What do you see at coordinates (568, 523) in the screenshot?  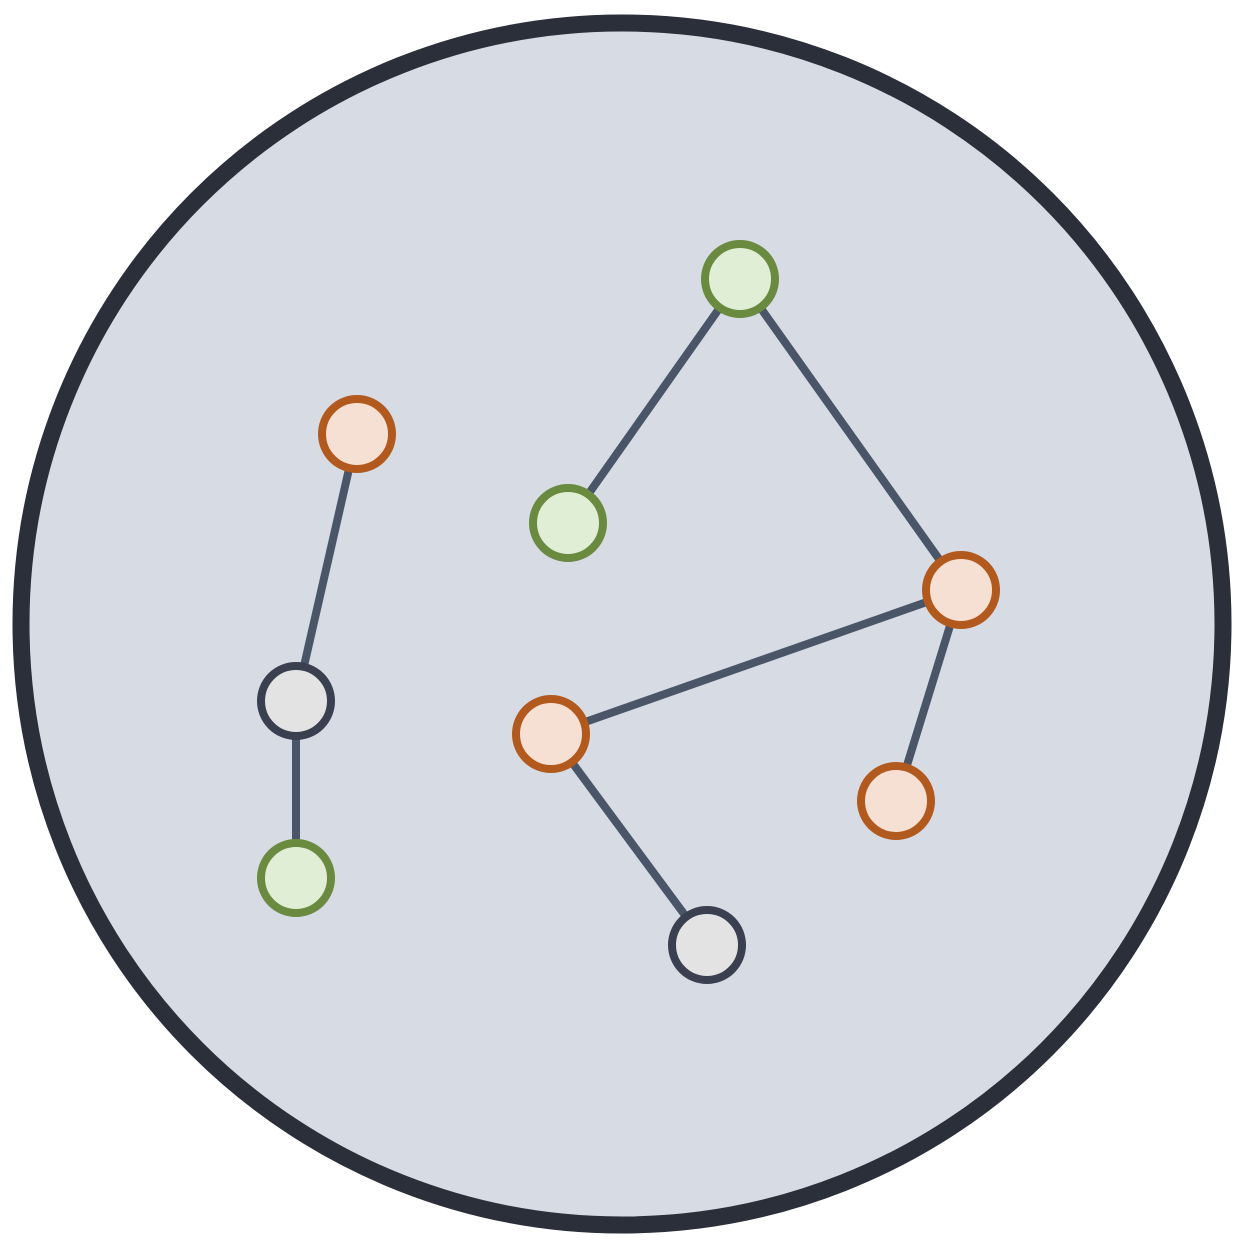 I see `node-green-n5` at bounding box center [568, 523].